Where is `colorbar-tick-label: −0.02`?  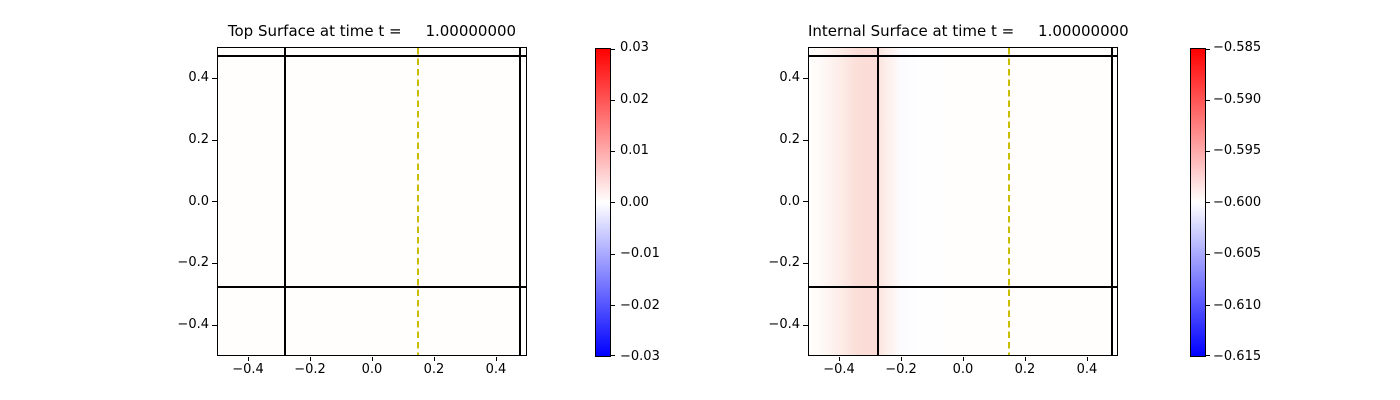
colorbar-tick-label: −0.02 is located at coordinates (640, 305).